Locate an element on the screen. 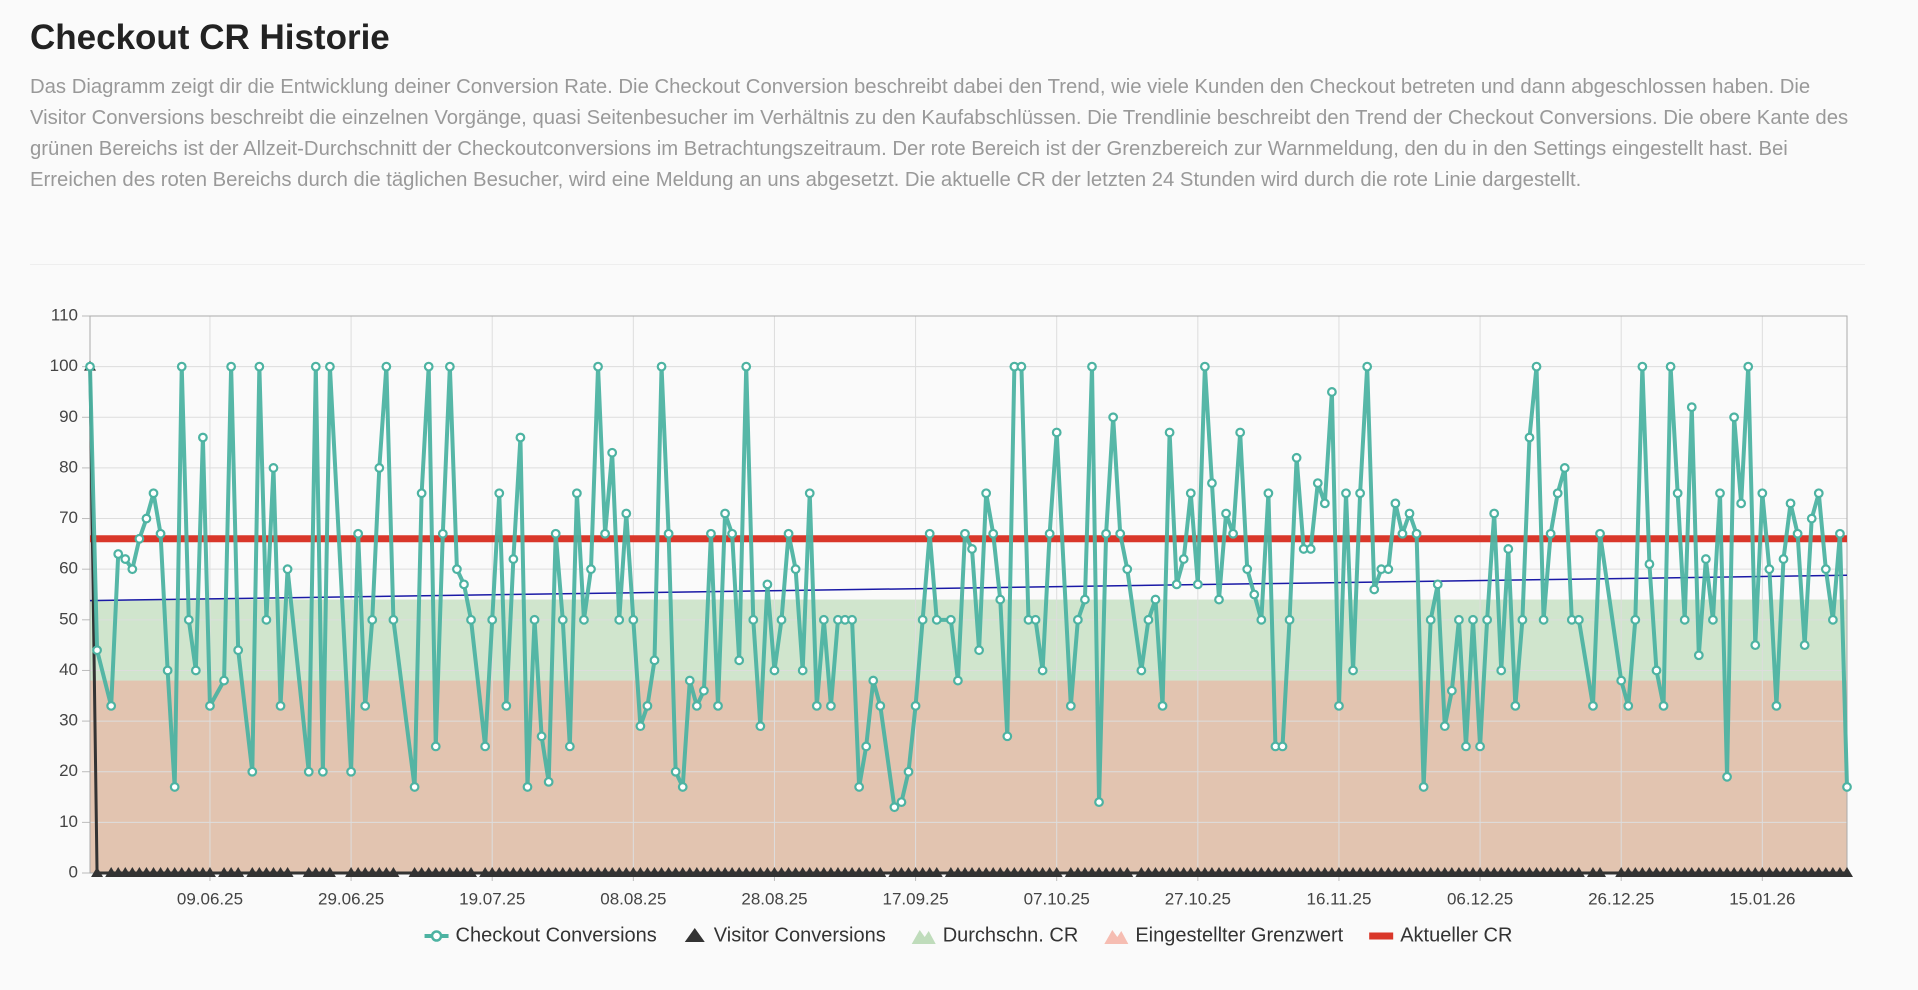 The width and height of the screenshot is (1918, 990). y-tick-label: 10 is located at coordinates (68, 821).